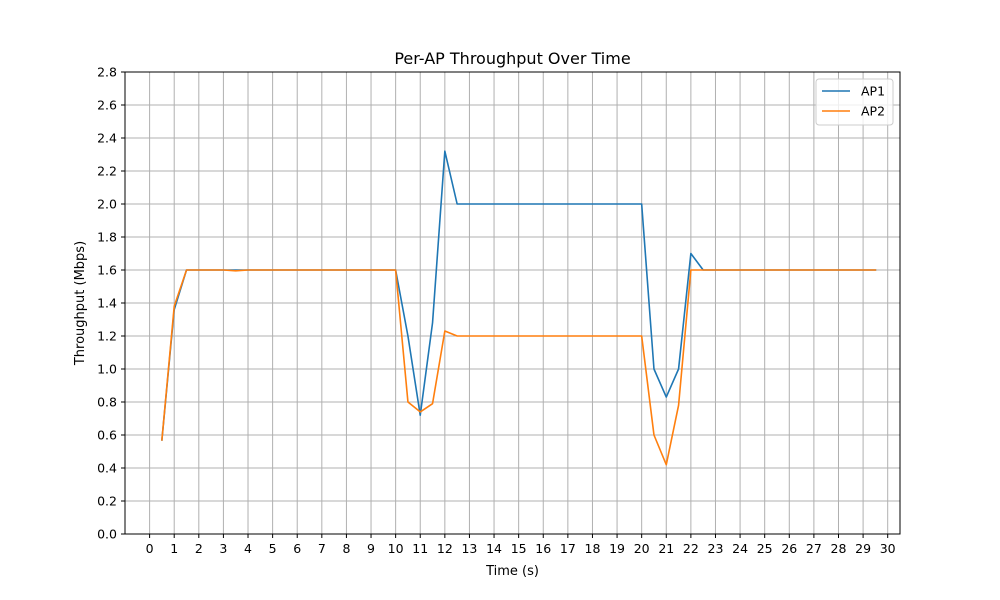 This screenshot has height=600, width=1000. What do you see at coordinates (765, 548) in the screenshot?
I see `x-tick-label: 25` at bounding box center [765, 548].